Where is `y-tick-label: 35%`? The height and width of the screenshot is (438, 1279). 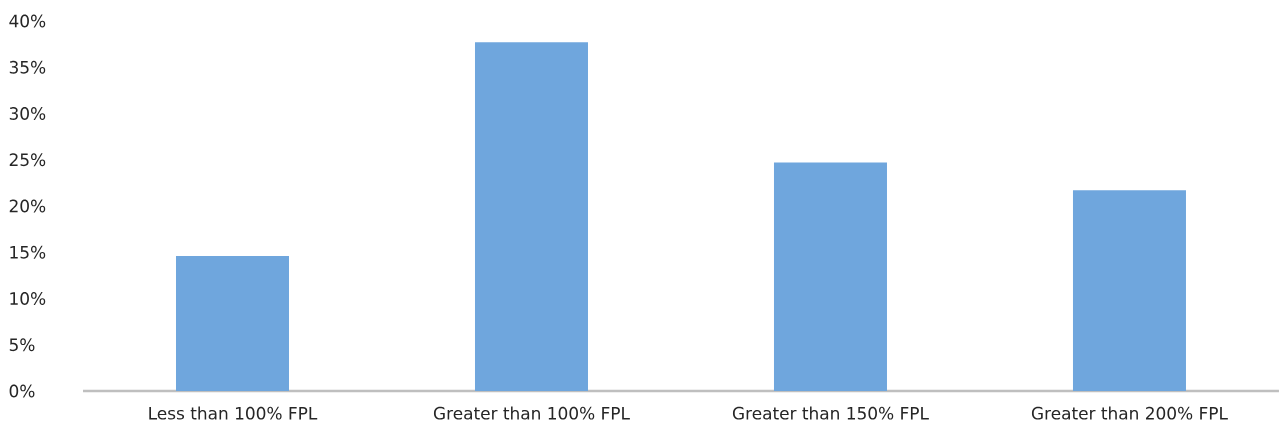
y-tick-label: 35% is located at coordinates (27, 67).